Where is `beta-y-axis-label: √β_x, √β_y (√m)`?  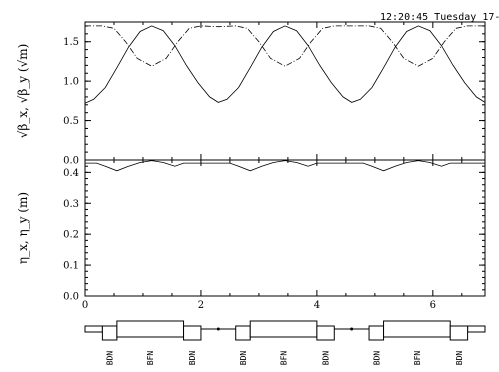 beta-y-axis-label: √β_x, √β_y (√m) is located at coordinates (23, 91).